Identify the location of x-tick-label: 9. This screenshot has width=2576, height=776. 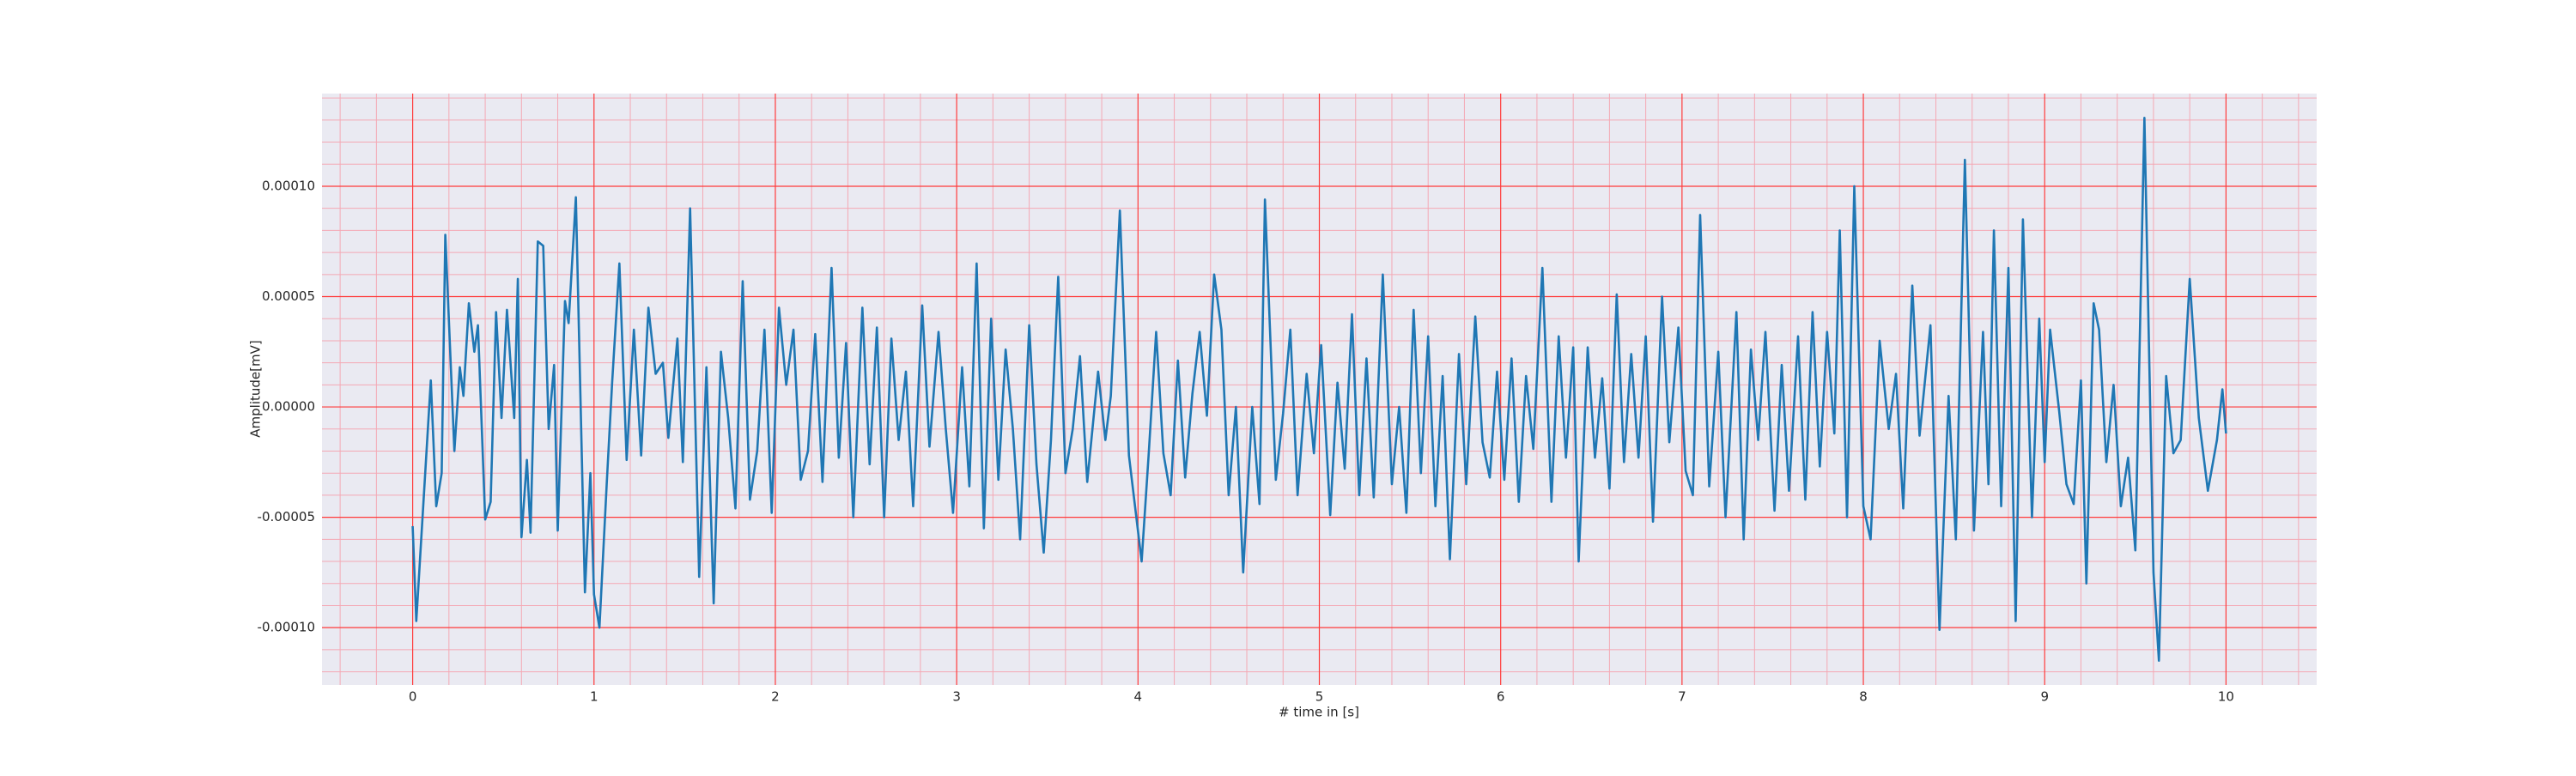
(2045, 697).